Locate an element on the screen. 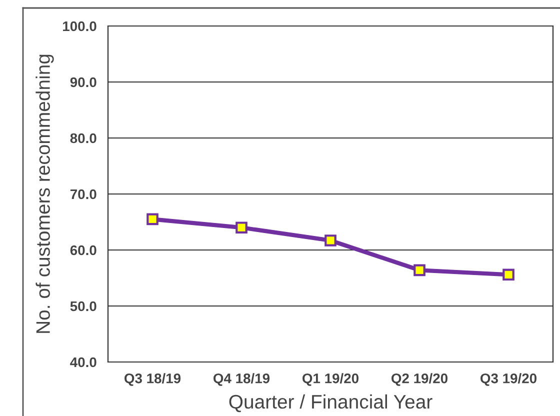  x-tick-label: Q3 19/20 is located at coordinates (508, 379).